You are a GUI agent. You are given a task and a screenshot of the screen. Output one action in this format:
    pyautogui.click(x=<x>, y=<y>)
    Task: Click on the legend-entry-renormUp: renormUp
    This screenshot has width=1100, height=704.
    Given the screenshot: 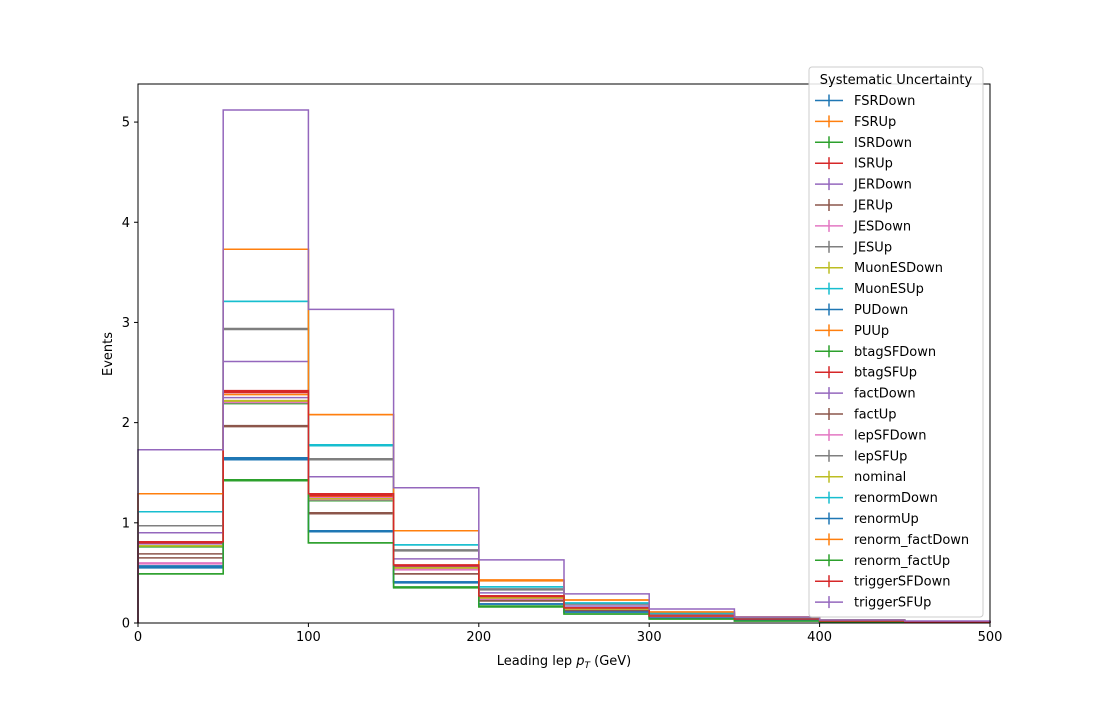 What is the action you would take?
    pyautogui.click(x=867, y=519)
    